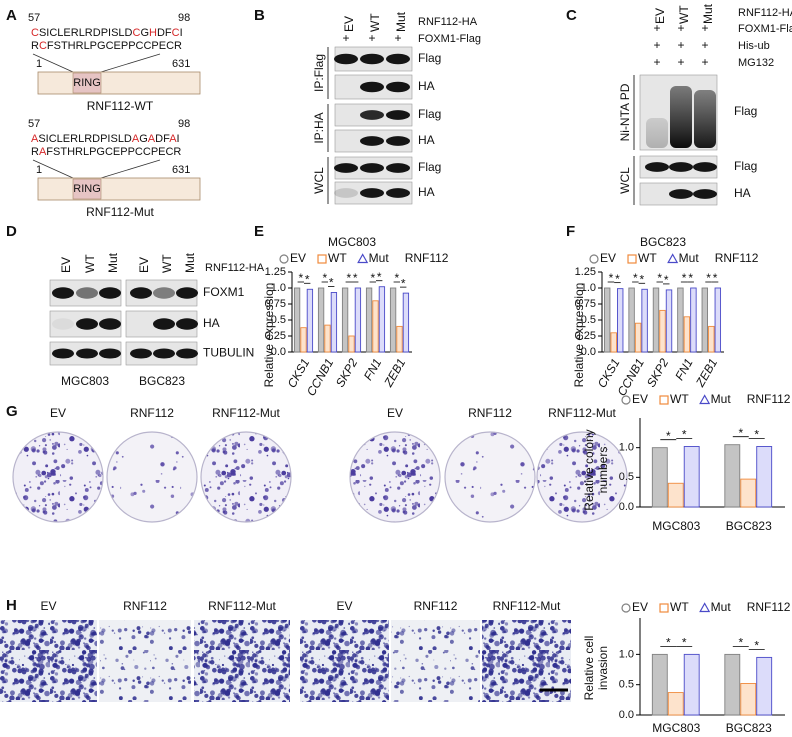 This screenshot has height=737, width=792. I want to click on legend-title: RNF112, so click(427, 258).